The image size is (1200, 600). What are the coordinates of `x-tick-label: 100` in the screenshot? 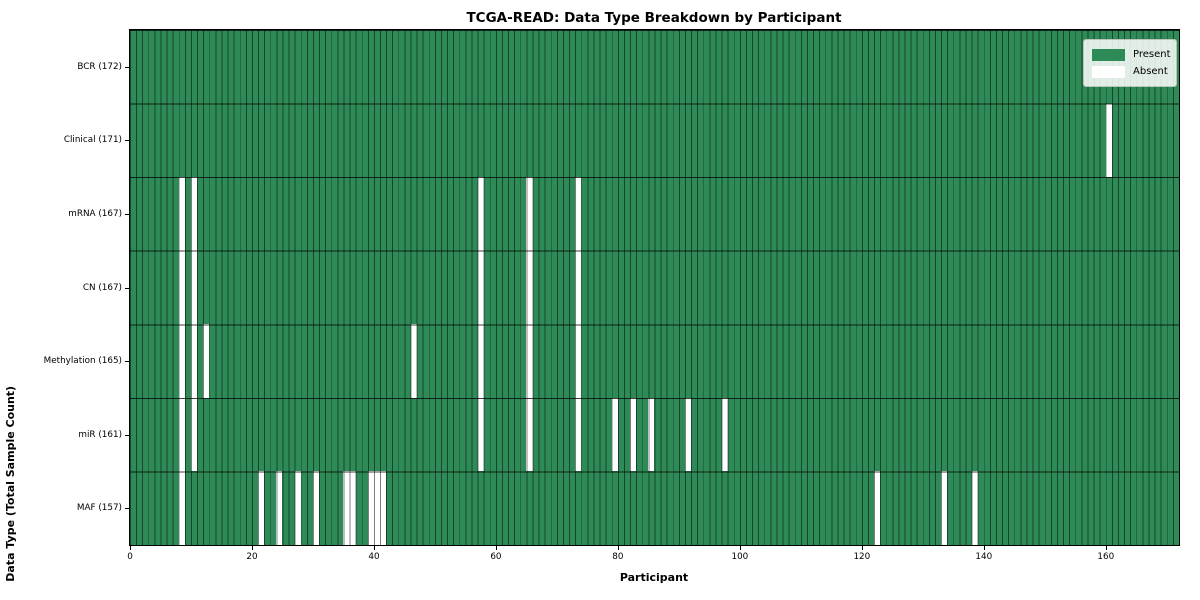 It's located at (740, 557).